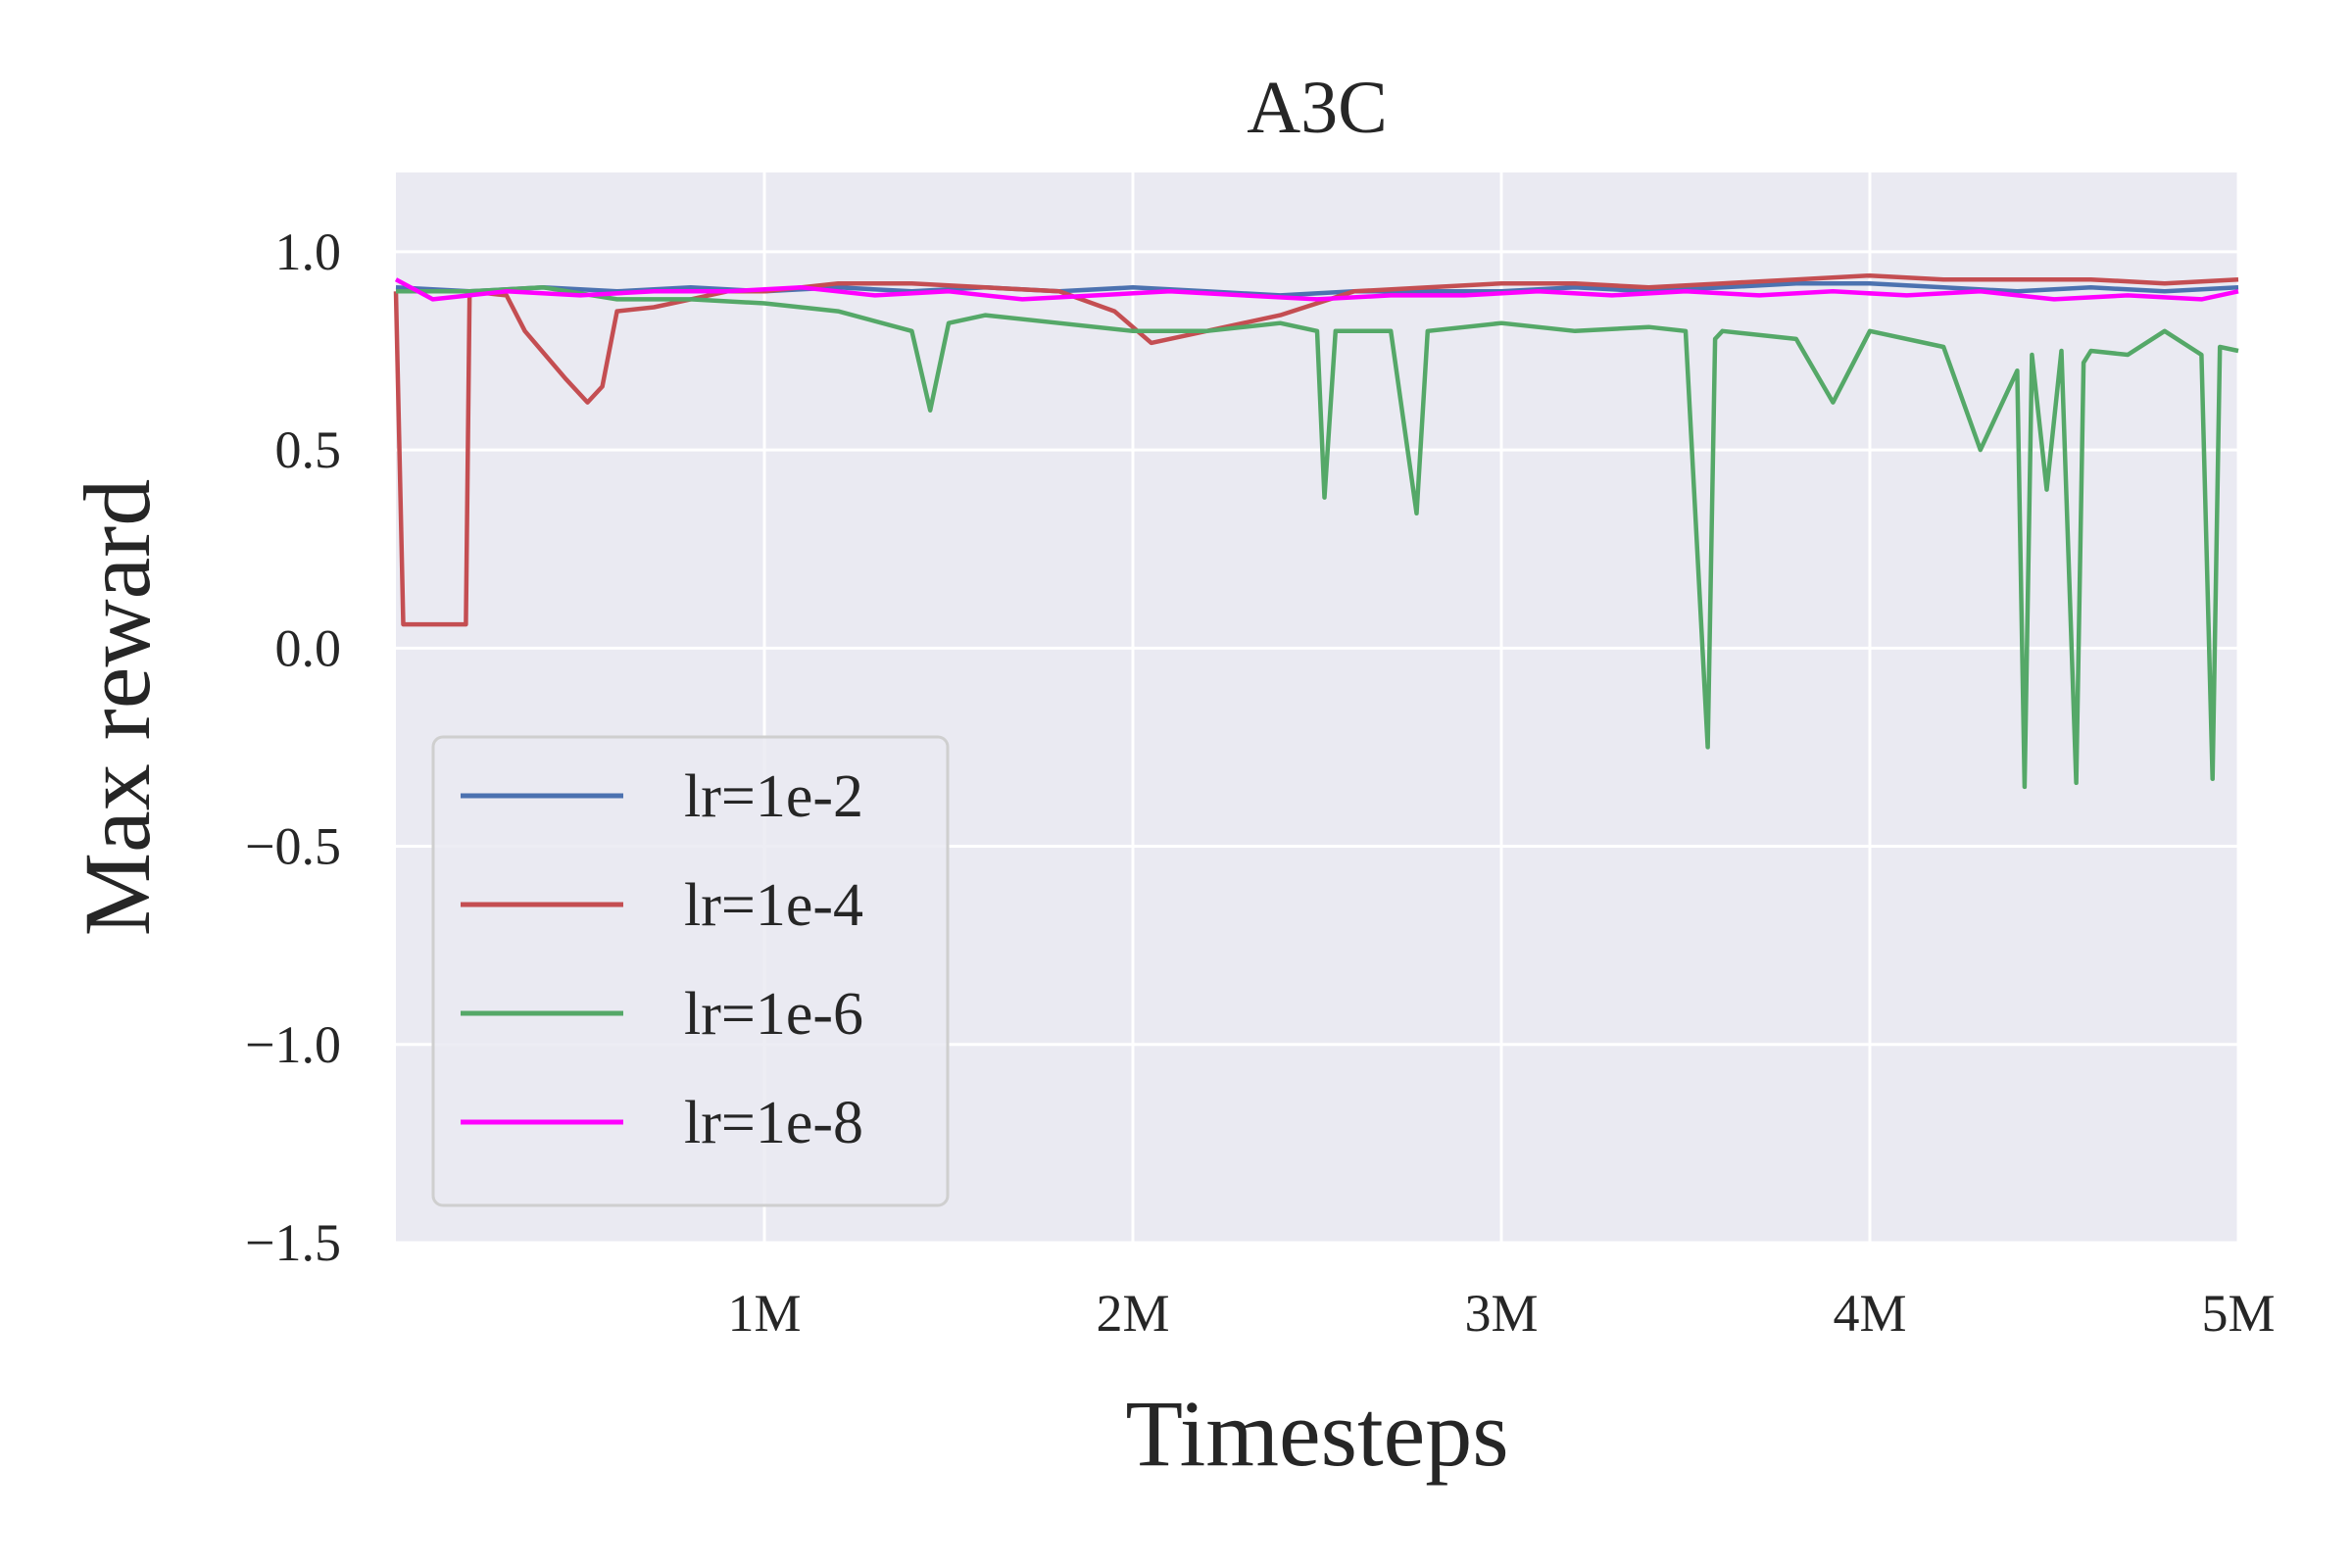 Image resolution: width=2352 pixels, height=1568 pixels. I want to click on y-tick-label: 1.0, so click(308, 252).